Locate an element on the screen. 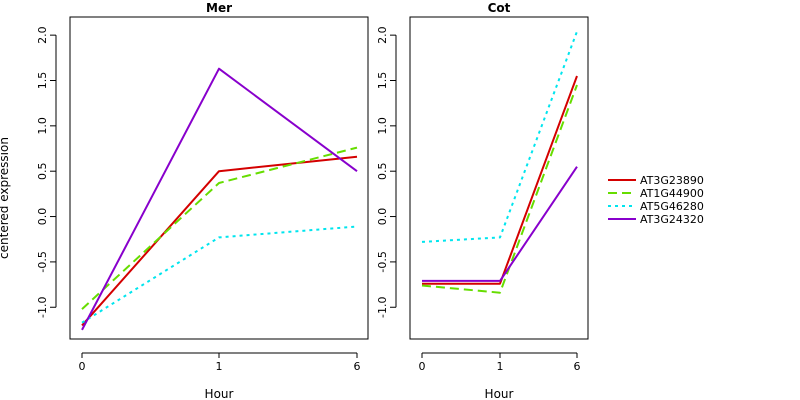 The height and width of the screenshot is (400, 800). series-lines-cot is located at coordinates (499, 162).